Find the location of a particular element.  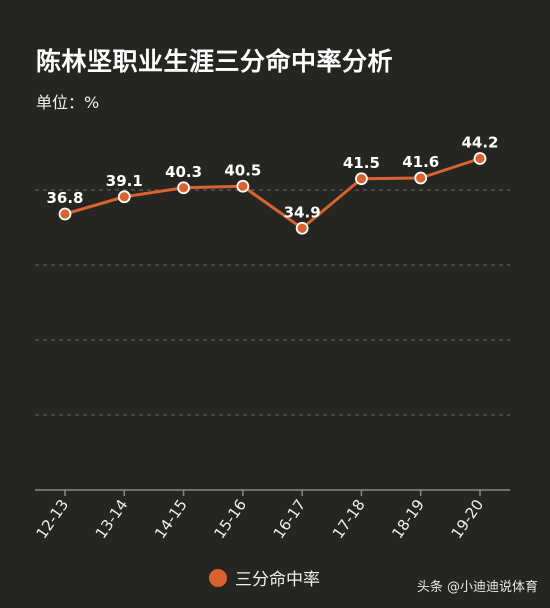

x-tick-label: 16-17 is located at coordinates (290, 519).